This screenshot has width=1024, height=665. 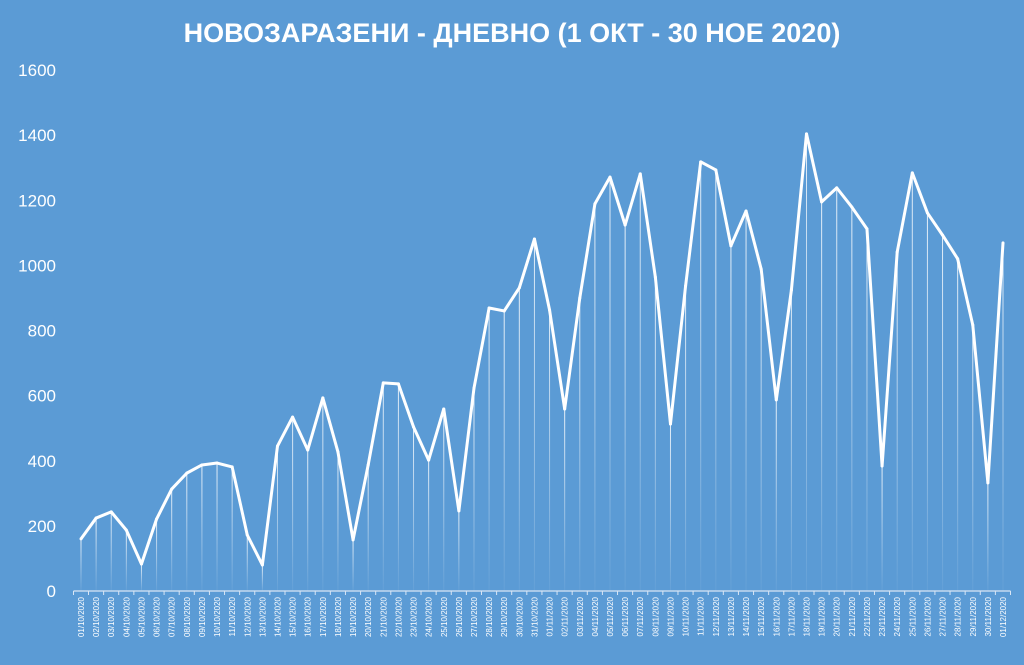 What do you see at coordinates (489, 616) in the screenshot?
I see `x-tick-label: 28/10/2020` at bounding box center [489, 616].